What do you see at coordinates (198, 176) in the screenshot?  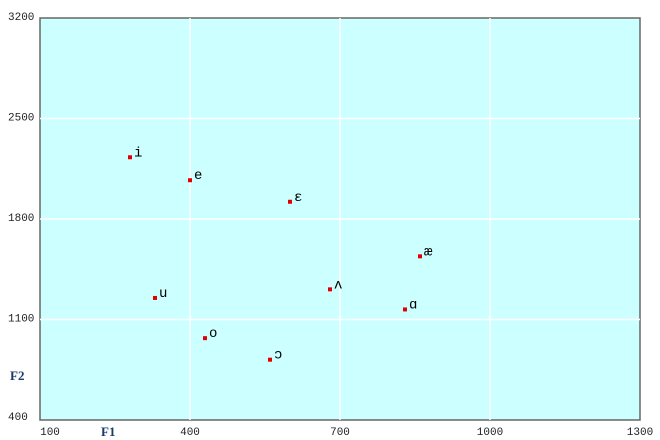 I see `point-label: e` at bounding box center [198, 176].